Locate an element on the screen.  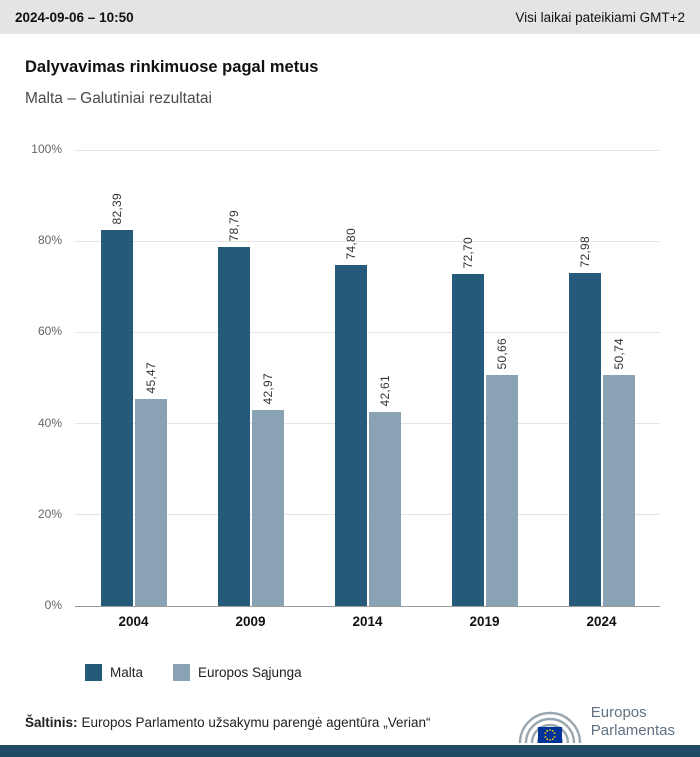
timezone-note: Visi laikai pateikiami GMT+2 is located at coordinates (600, 17).